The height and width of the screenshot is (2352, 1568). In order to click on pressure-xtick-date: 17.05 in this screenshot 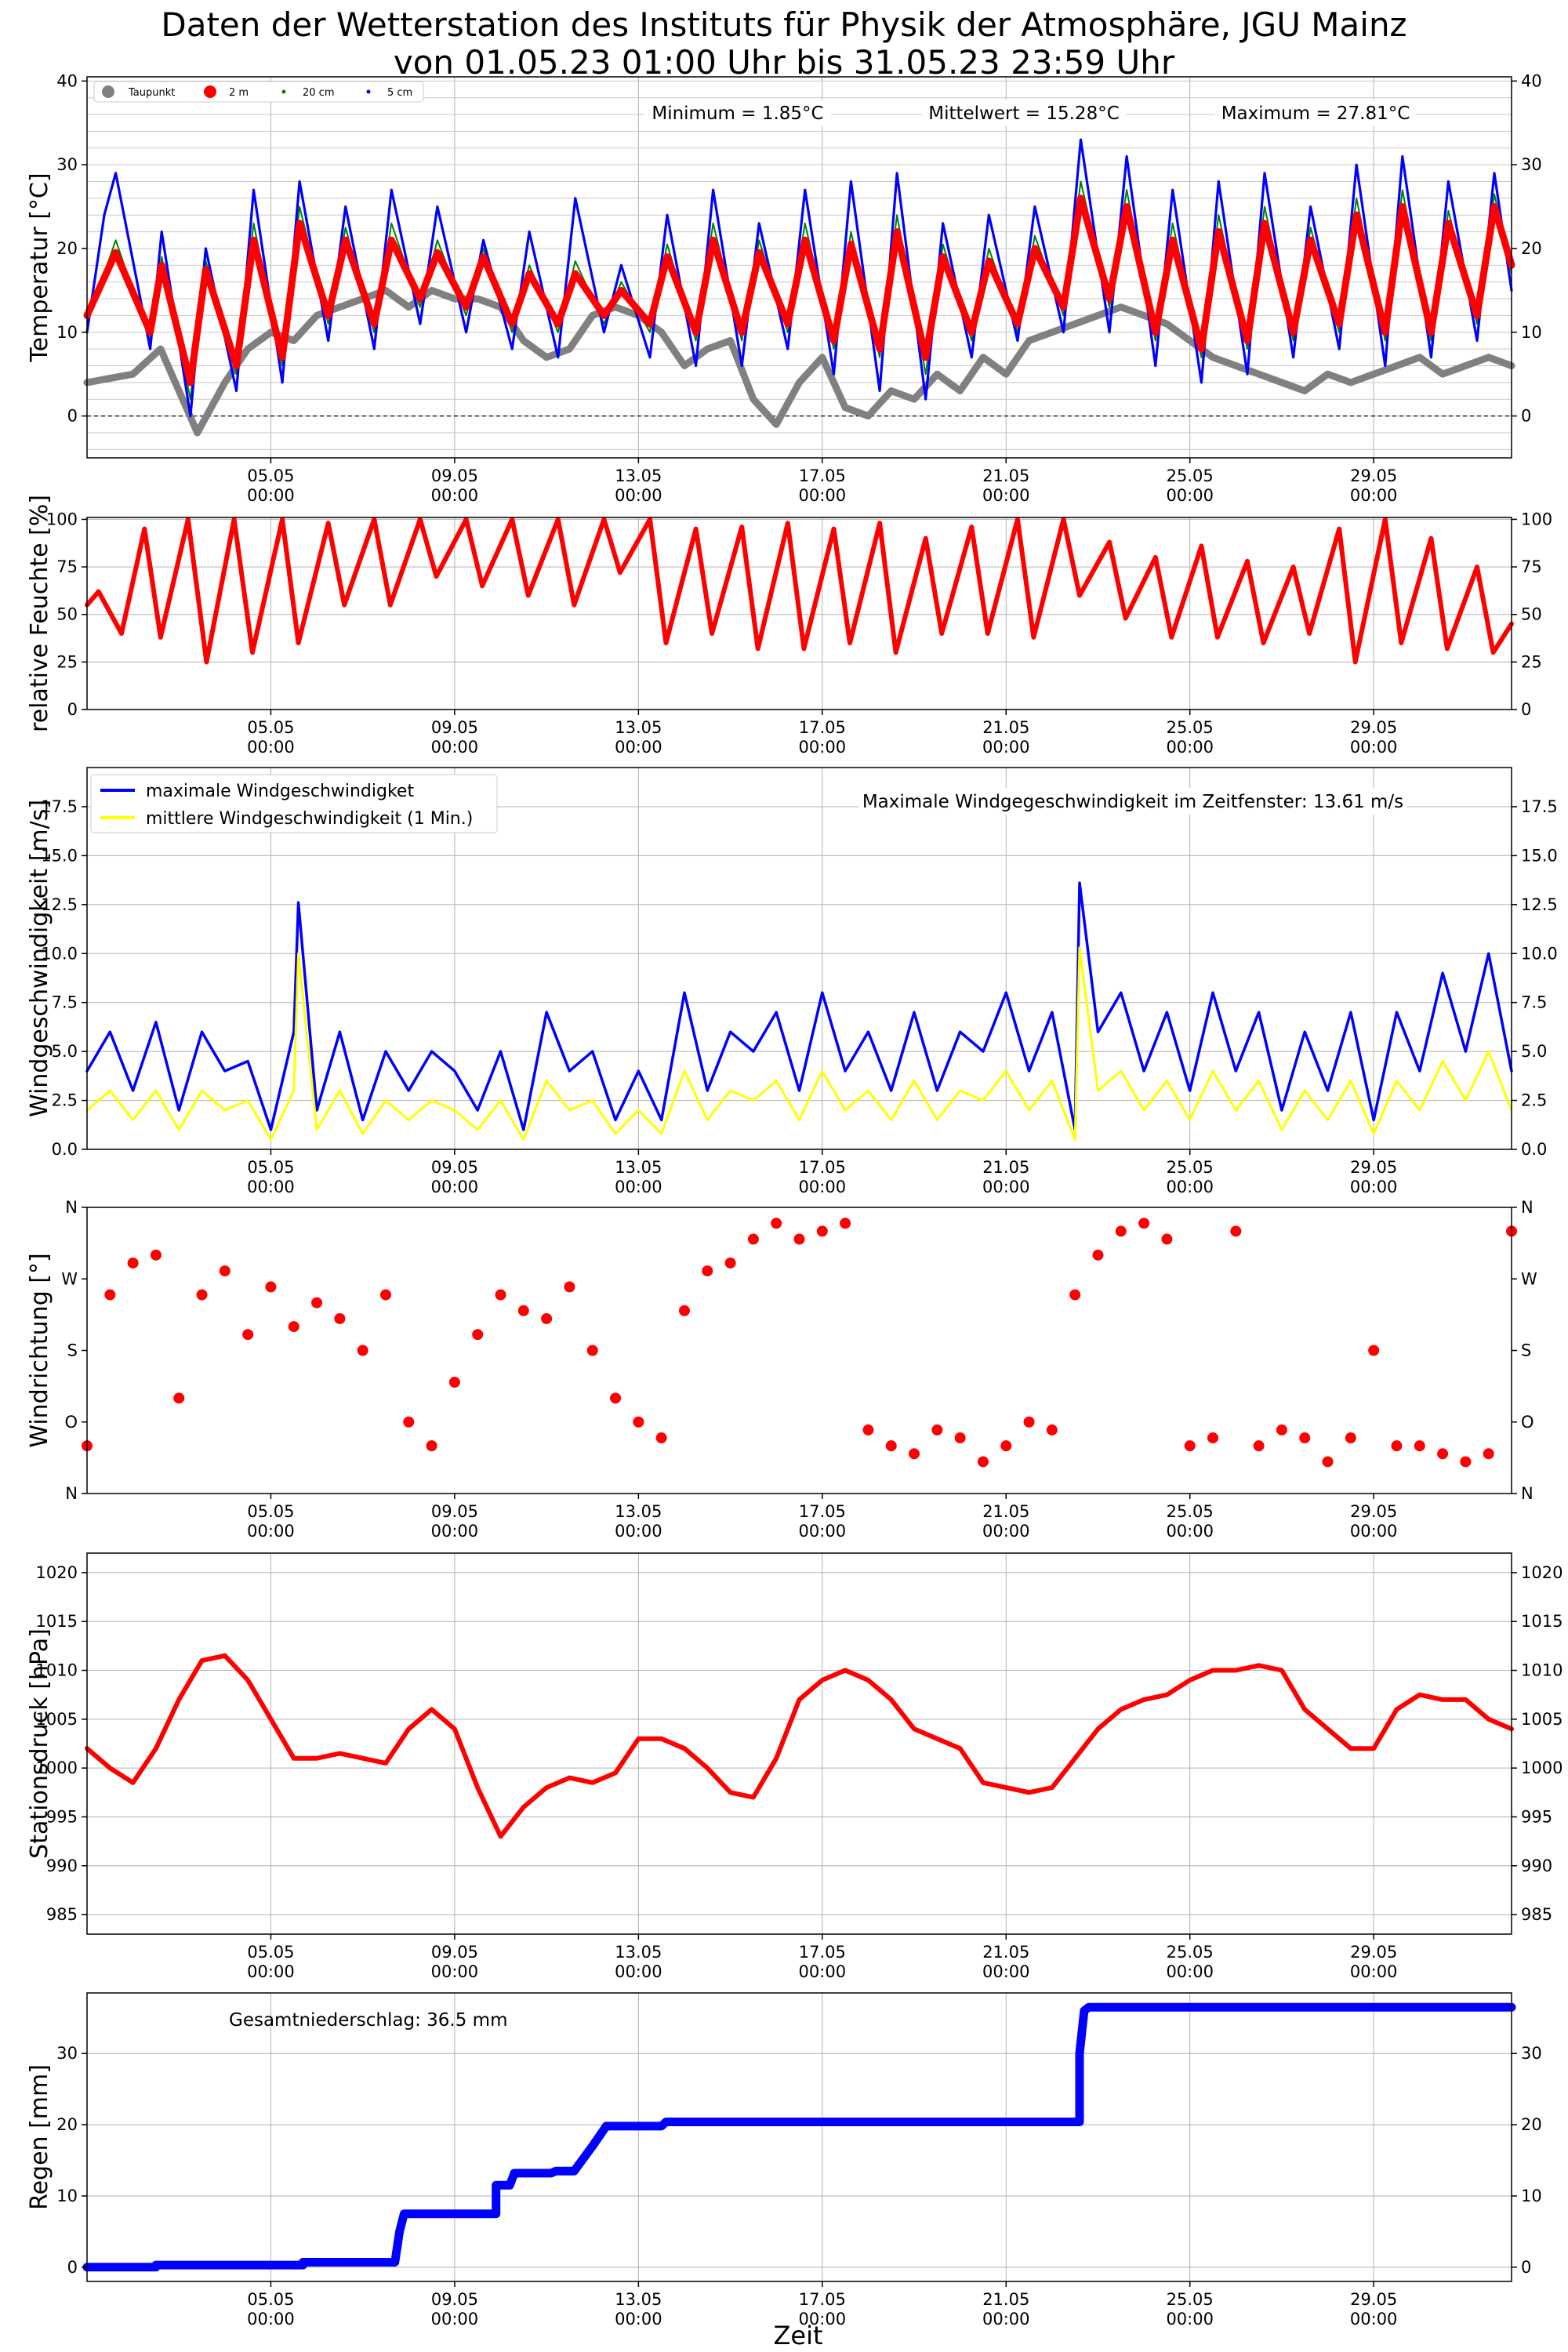, I will do `click(823, 1952)`.